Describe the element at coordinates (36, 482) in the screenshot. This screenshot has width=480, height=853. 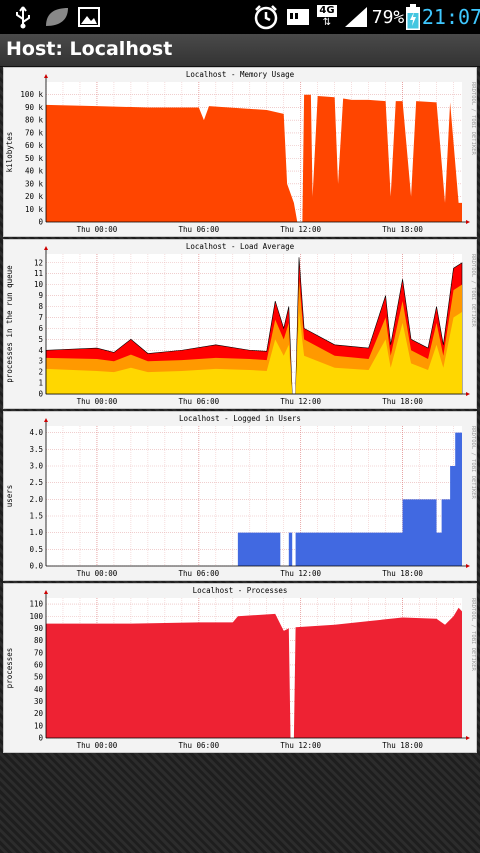
I see `y-tick-label: 2.5` at that location.